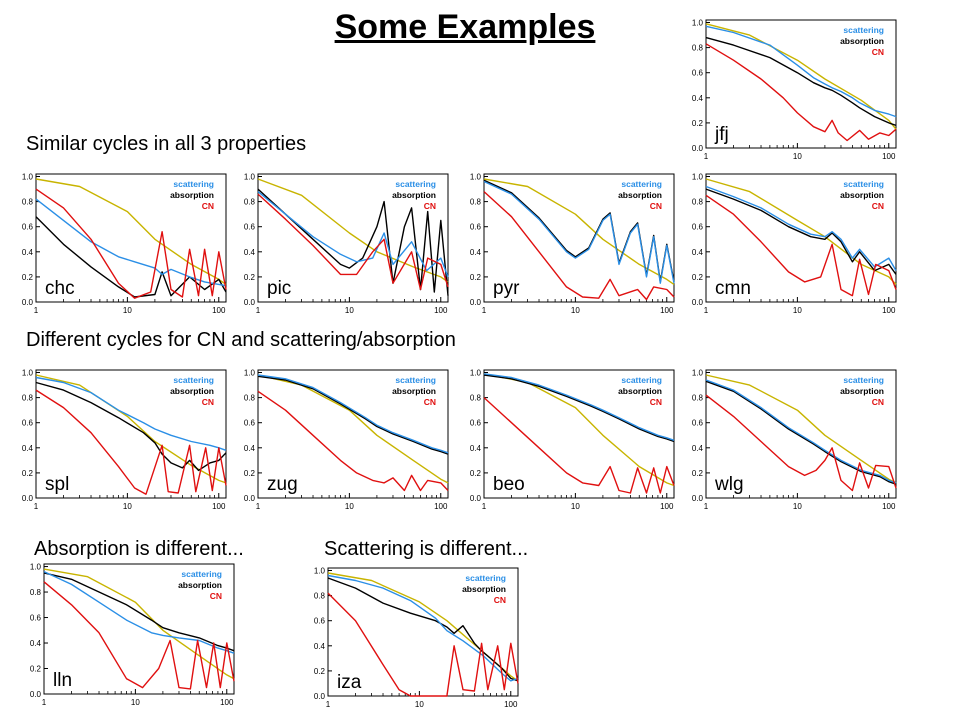 The image size is (960, 720). Describe the element at coordinates (509, 484) in the screenshot. I see `site-label: beo` at that location.